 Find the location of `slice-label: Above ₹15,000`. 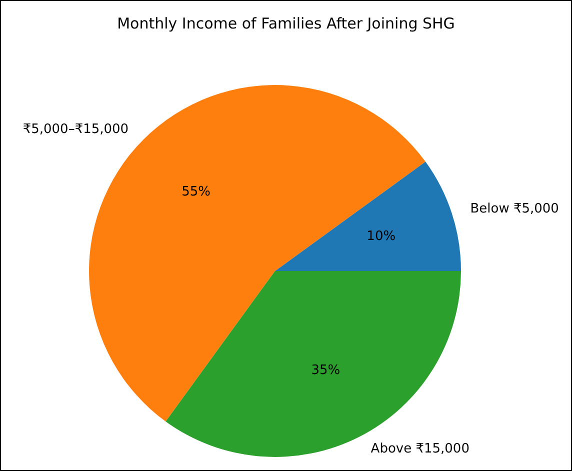

slice-label: Above ₹15,000 is located at coordinates (420, 449).